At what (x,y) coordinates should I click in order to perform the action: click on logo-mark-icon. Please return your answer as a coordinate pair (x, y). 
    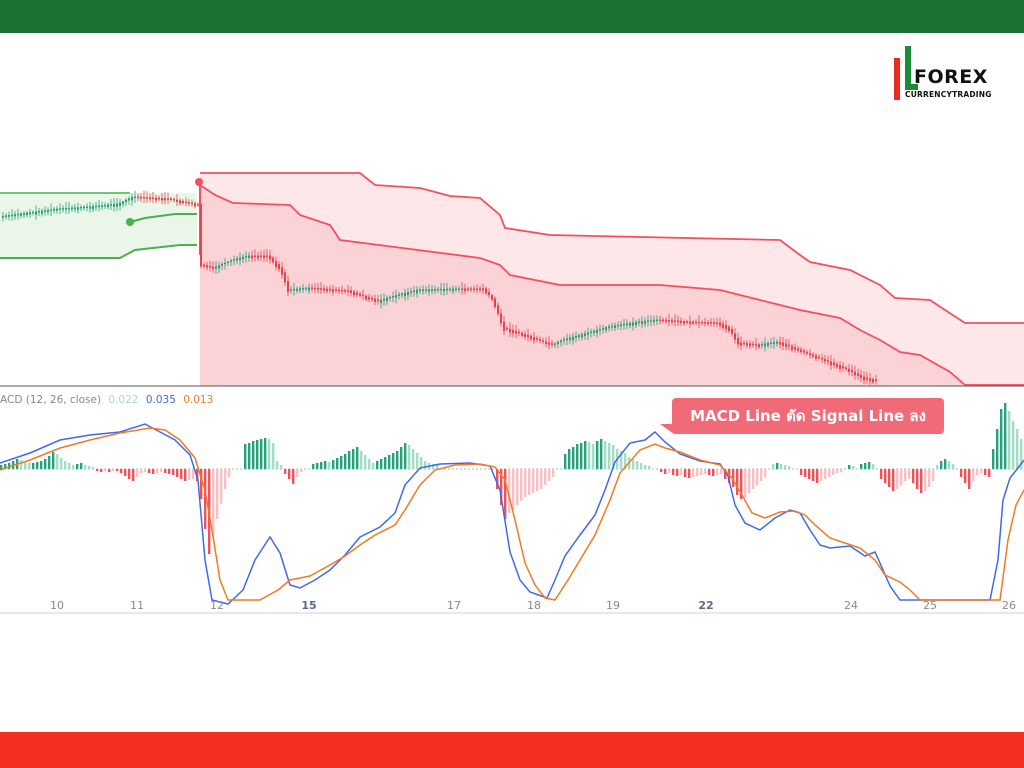
    Looking at the image, I should click on (906, 73).